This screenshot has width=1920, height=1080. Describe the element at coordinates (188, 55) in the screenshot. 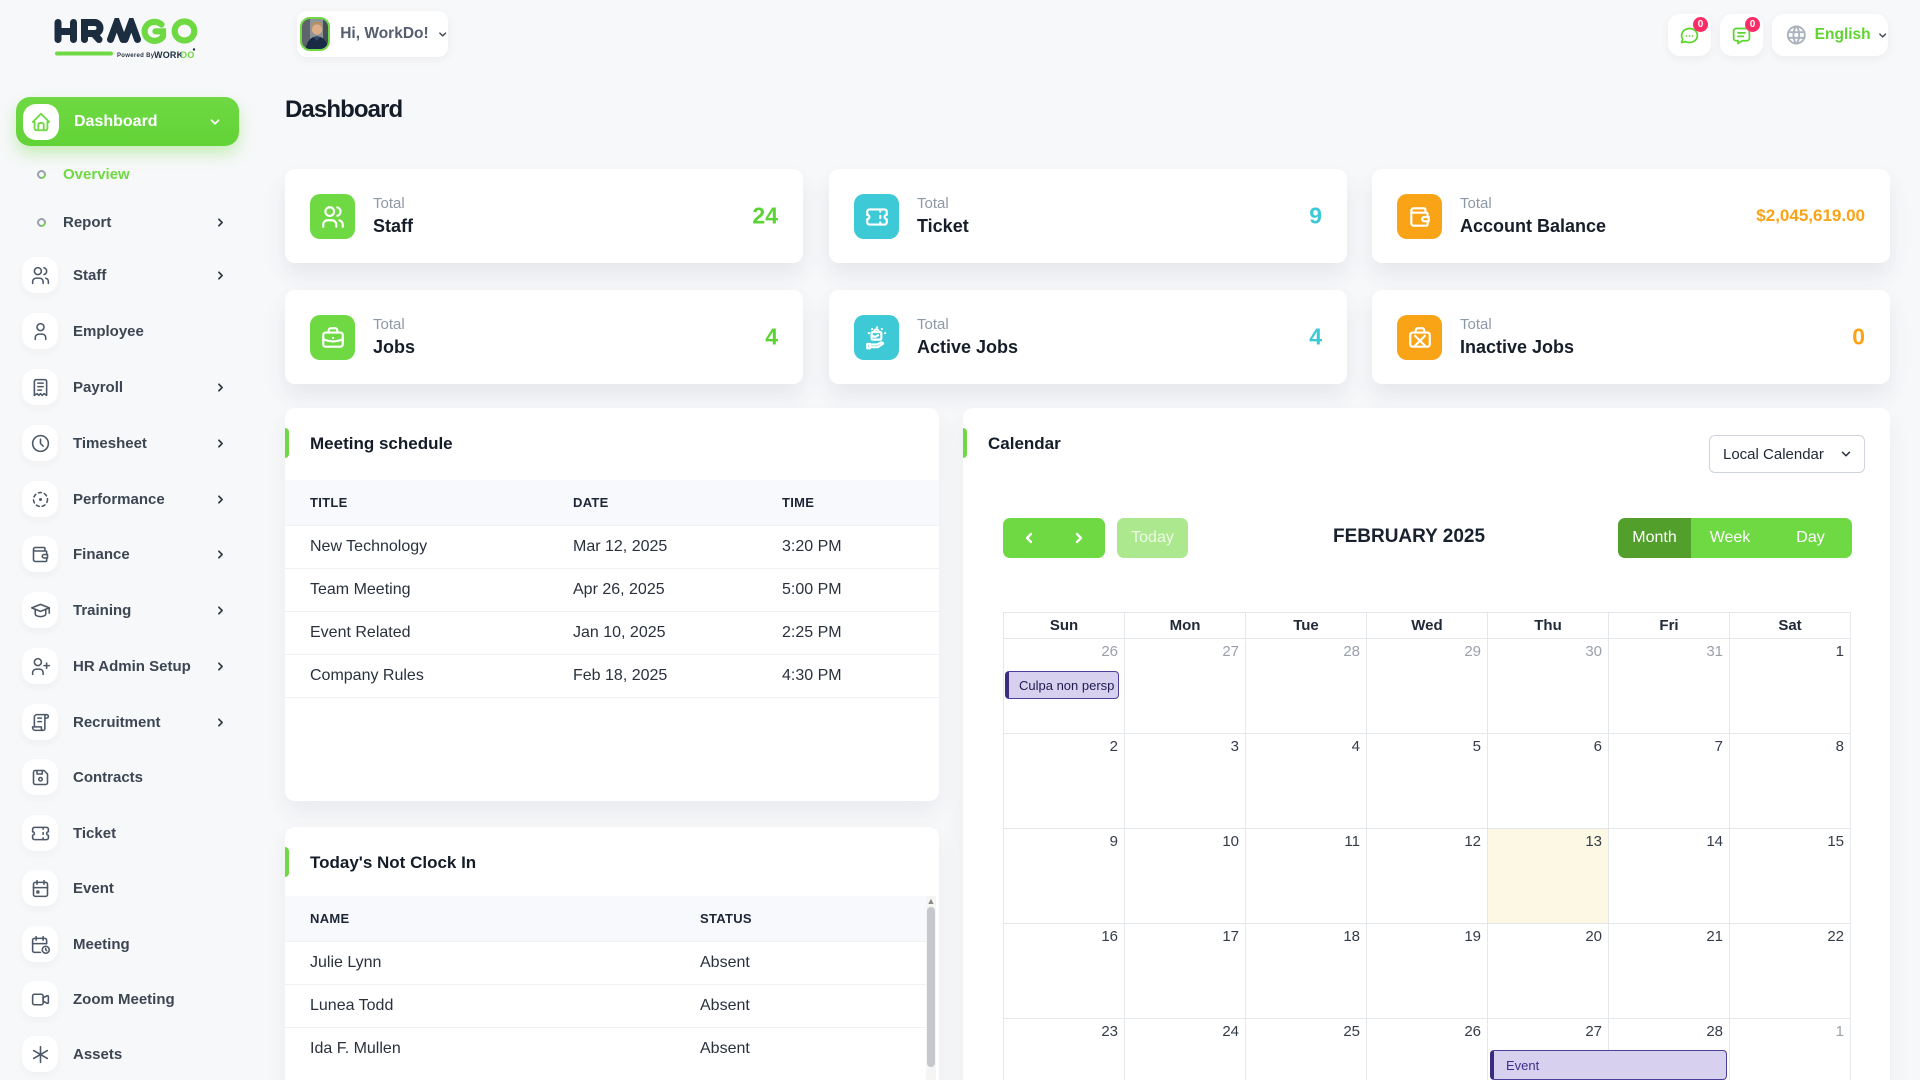

I see `svg-text: DO` at that location.